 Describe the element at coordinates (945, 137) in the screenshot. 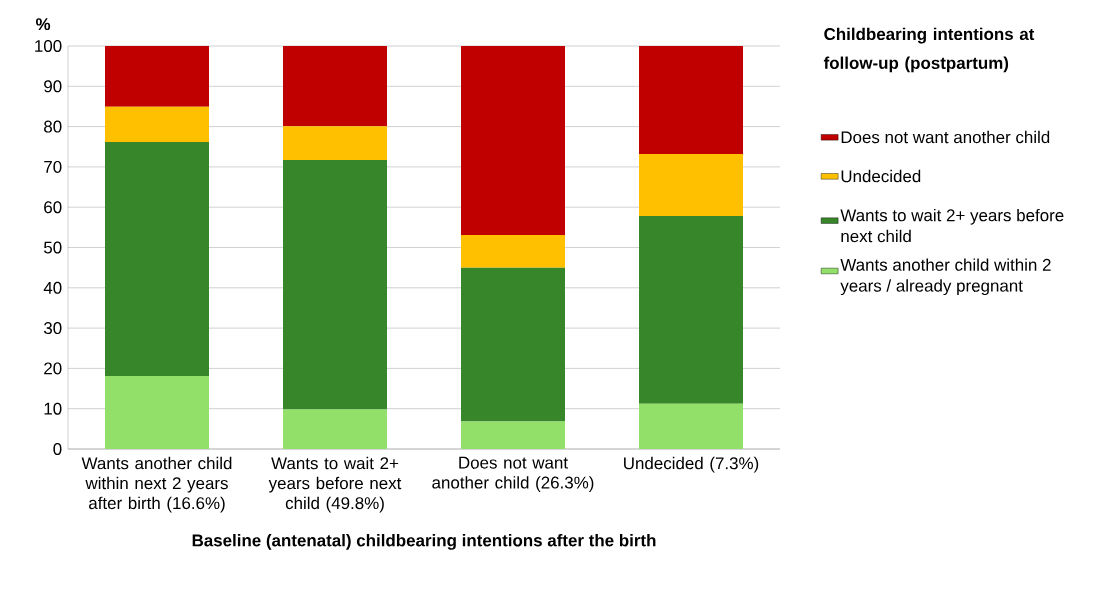

I see `legend-label: Does not want another child` at that location.